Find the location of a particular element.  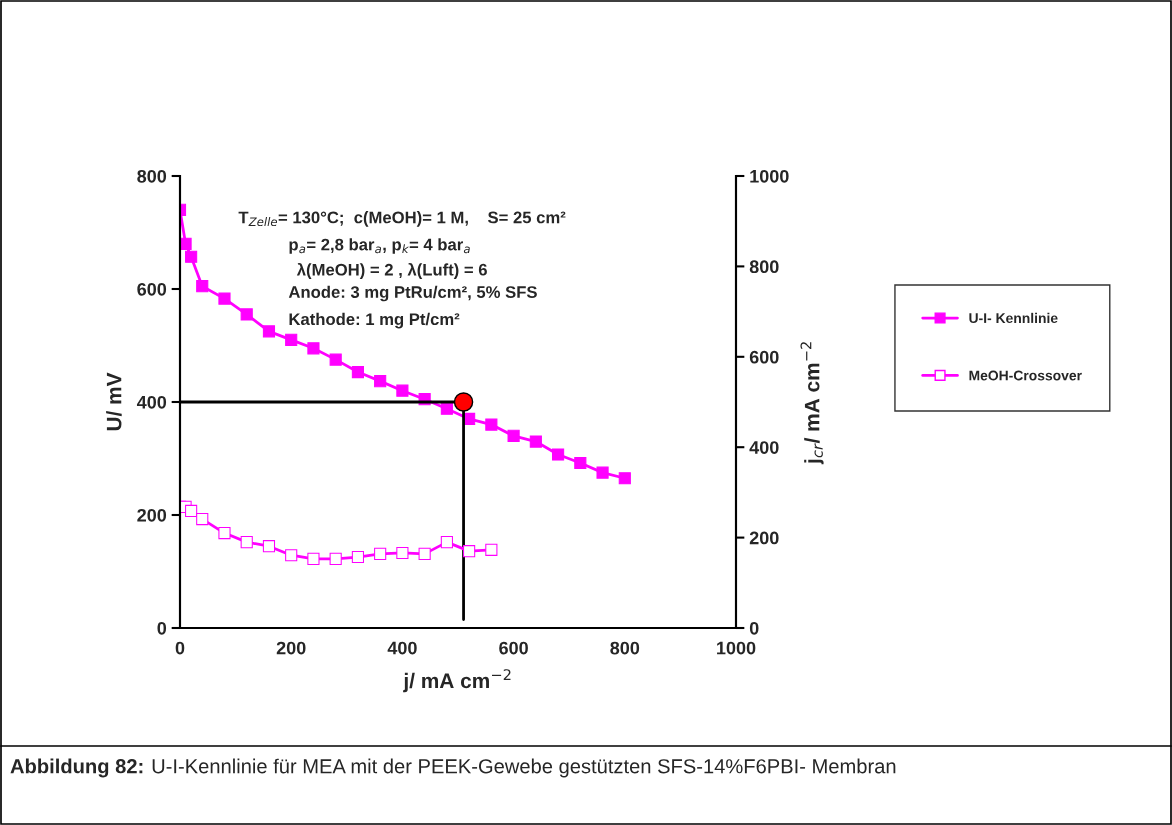

x-tick-label: 400 is located at coordinates (402, 648).